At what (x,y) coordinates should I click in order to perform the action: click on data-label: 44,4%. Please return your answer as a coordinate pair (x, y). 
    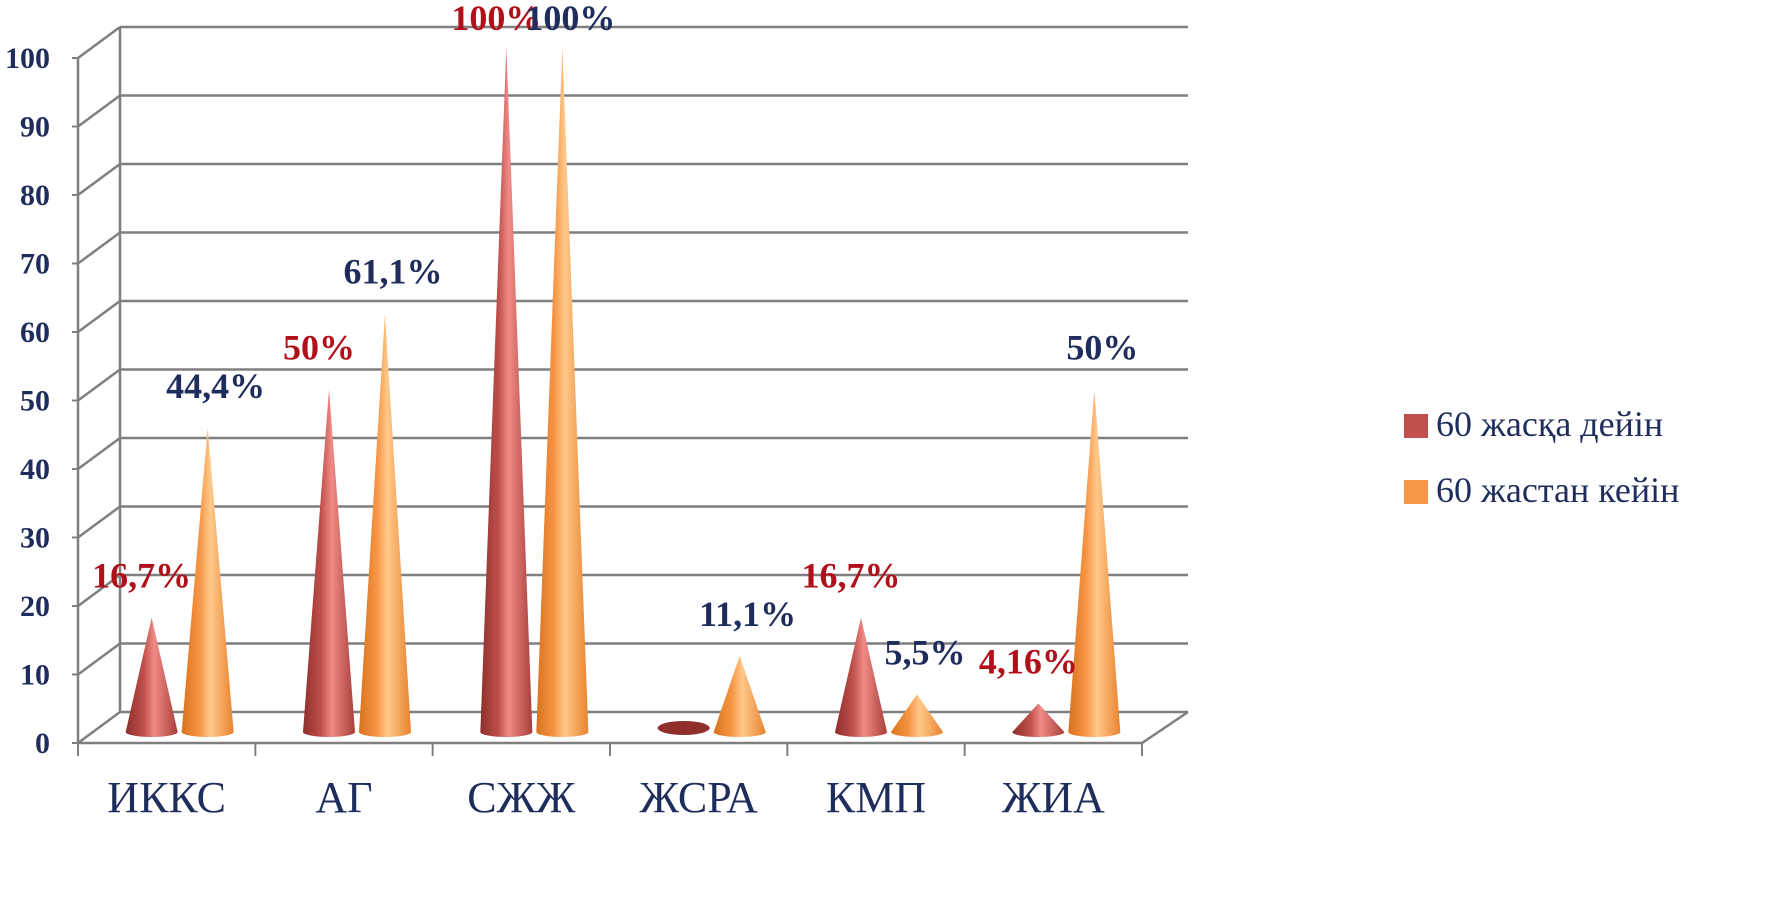
    Looking at the image, I should click on (215, 386).